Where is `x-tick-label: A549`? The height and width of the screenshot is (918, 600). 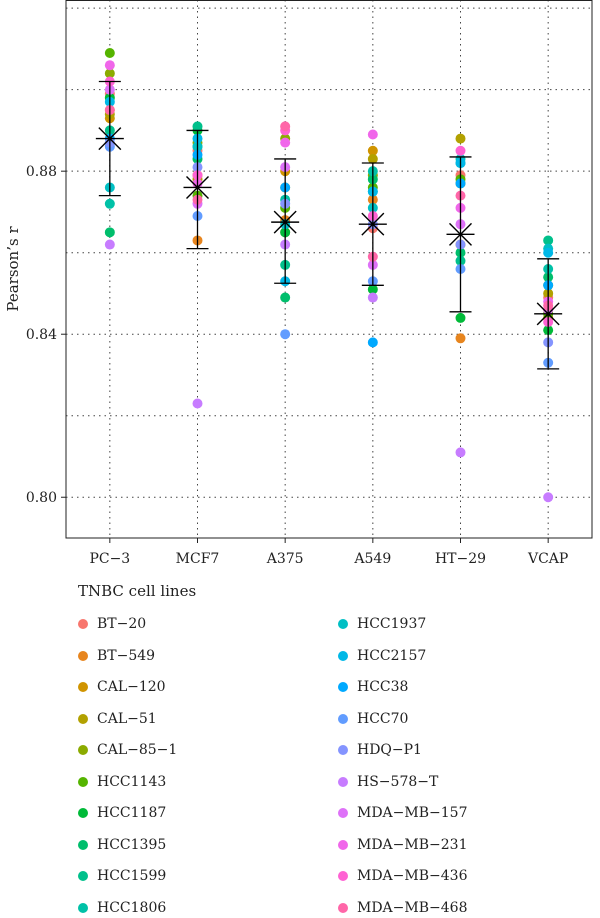 x-tick-label: A549 is located at coordinates (372, 559).